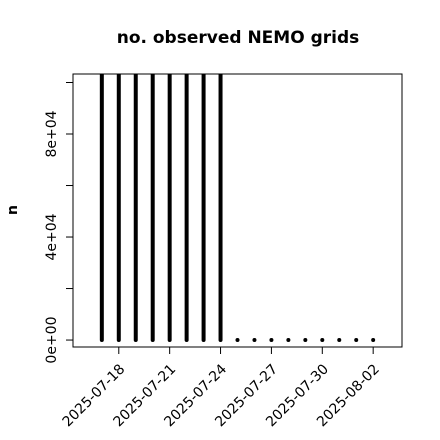 The width and height of the screenshot is (440, 440). I want to click on chart-title: no. observed NEMO grids, so click(238, 38).